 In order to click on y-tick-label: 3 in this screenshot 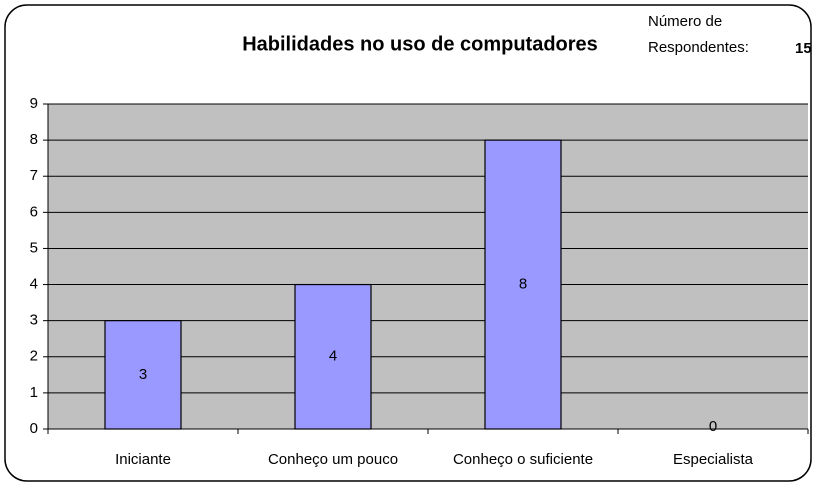, I will do `click(34, 320)`.